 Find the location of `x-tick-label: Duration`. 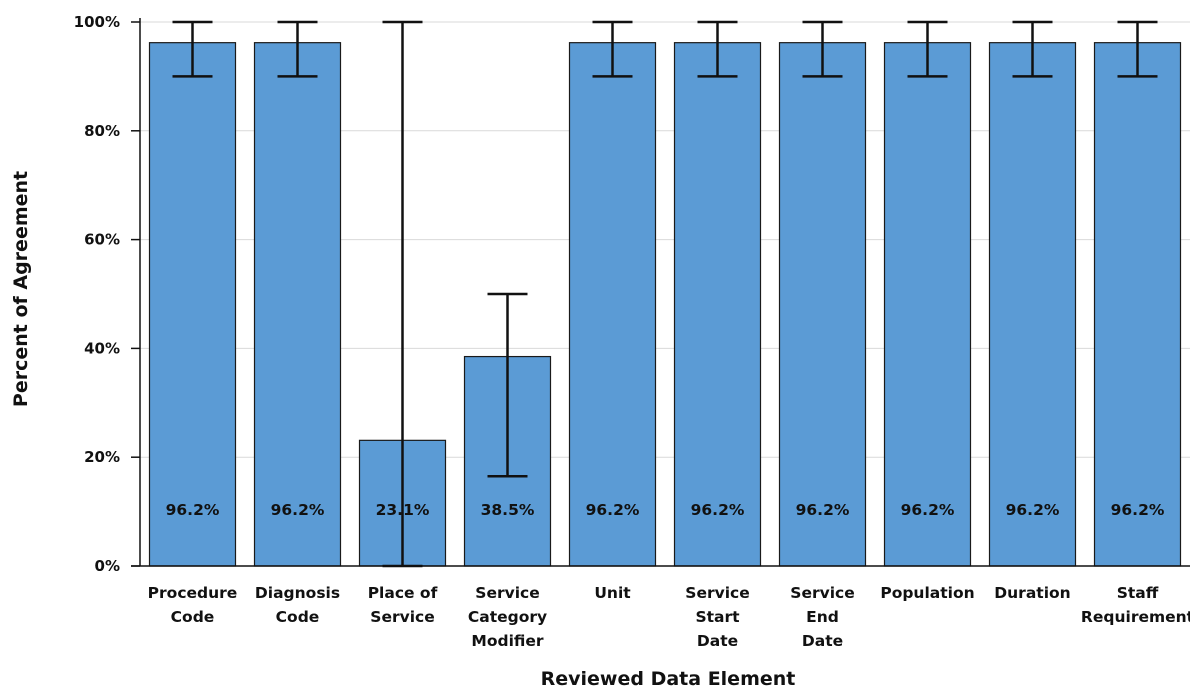

x-tick-label: Duration is located at coordinates (1032, 593).